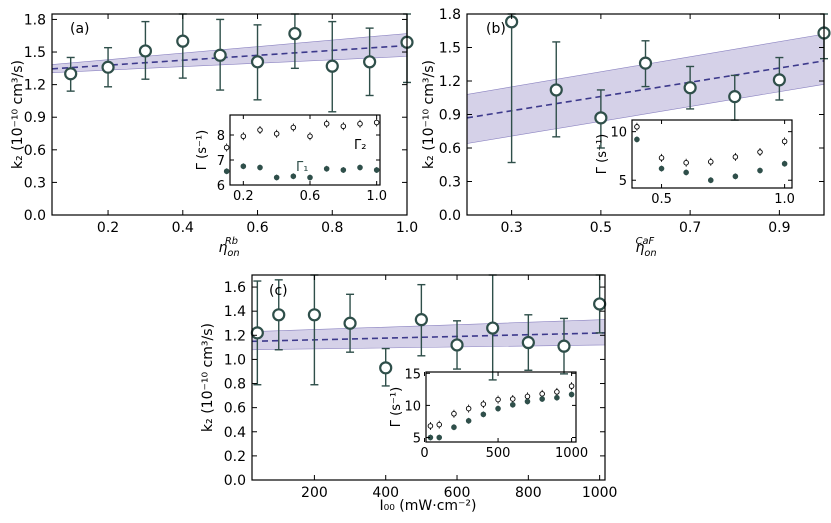 This screenshot has height=523, width=831. Describe the element at coordinates (450, 49) in the screenshot. I see `y-tick-label: 1.5` at that location.